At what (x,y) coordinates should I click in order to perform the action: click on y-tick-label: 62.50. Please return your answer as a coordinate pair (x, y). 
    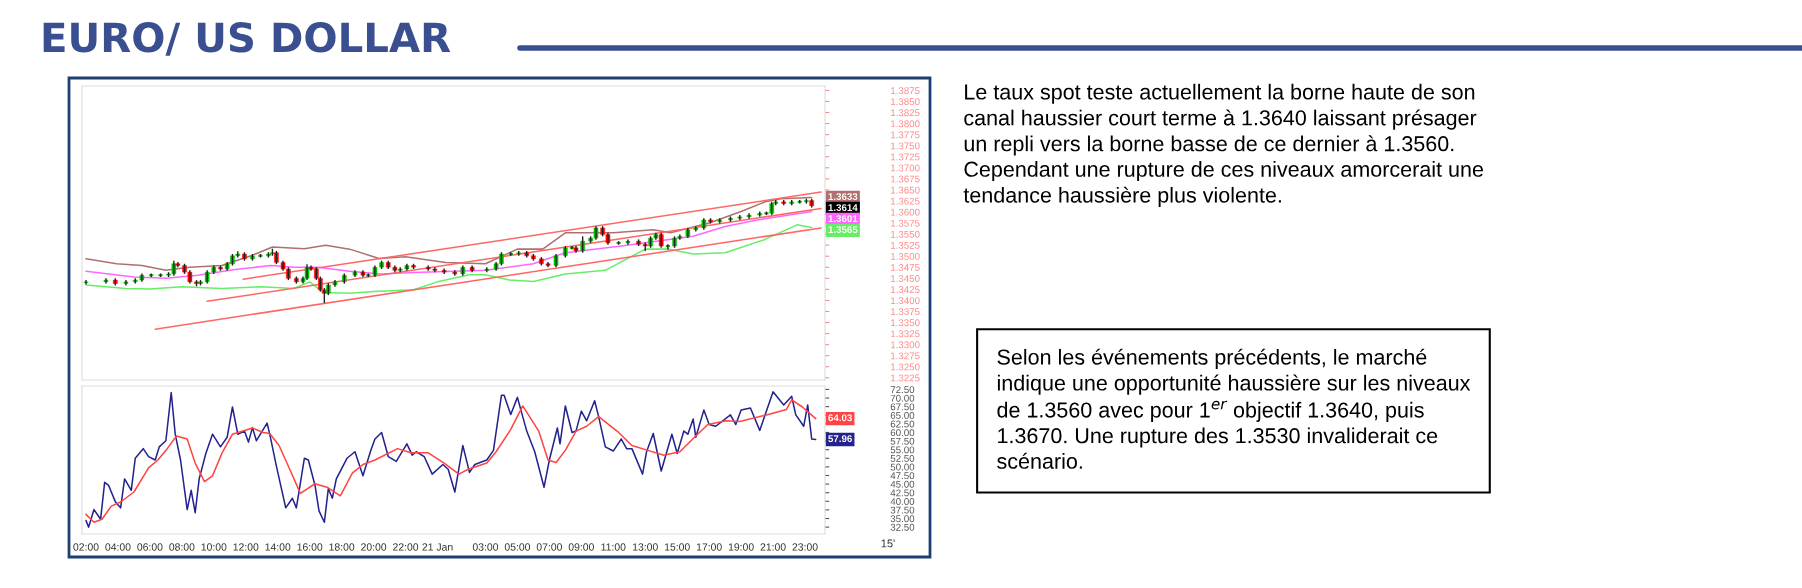
    Looking at the image, I should click on (902, 424).